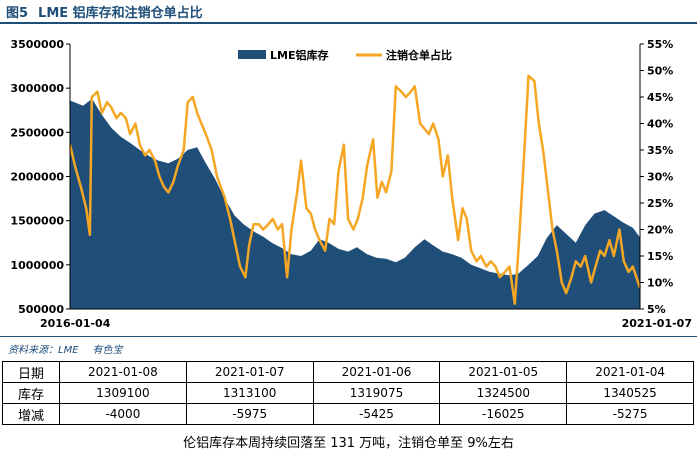 The image size is (697, 453). What do you see at coordinates (37, 44) in the screenshot?
I see `y-left-tick-label: 3500000` at bounding box center [37, 44].